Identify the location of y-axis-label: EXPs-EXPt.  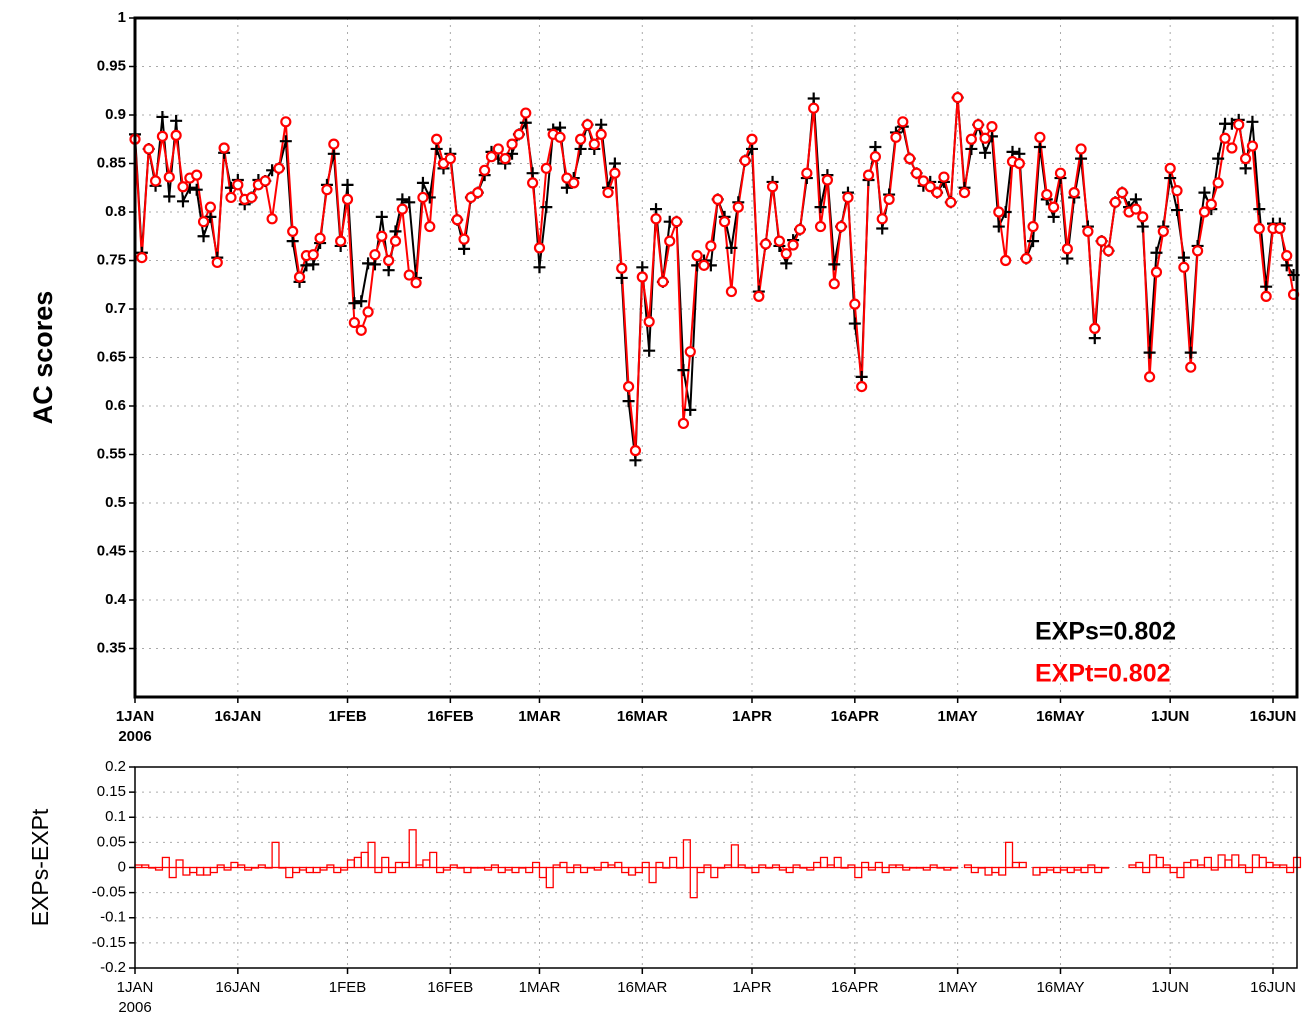
(40, 867).